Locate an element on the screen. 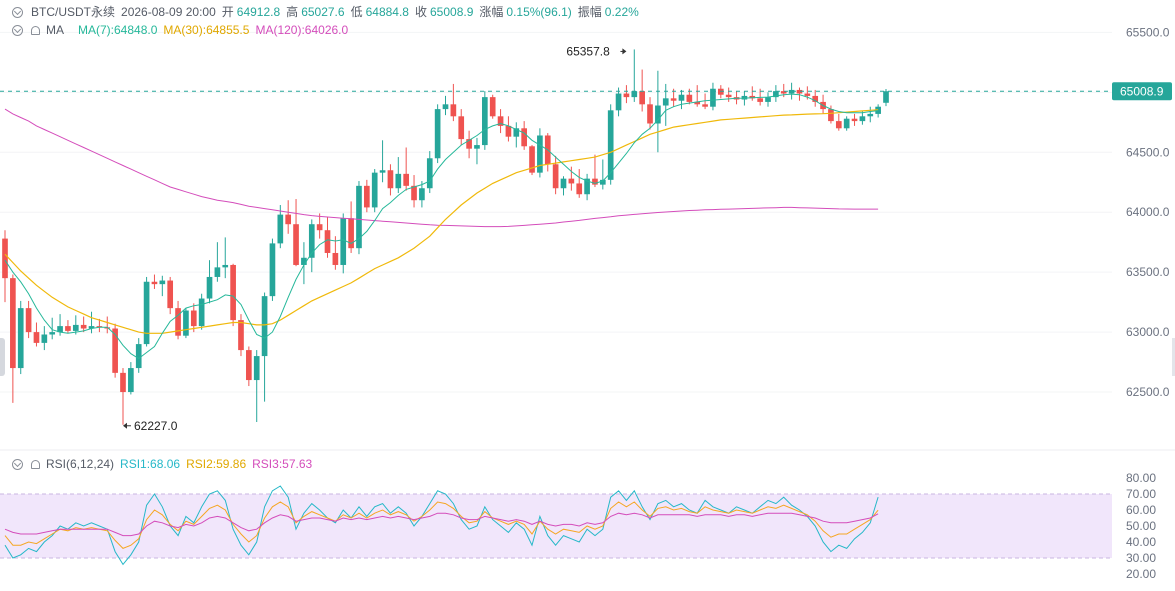 This screenshot has width=1175, height=591. rsi-y-tick-label: 40.00 is located at coordinates (1141, 542).